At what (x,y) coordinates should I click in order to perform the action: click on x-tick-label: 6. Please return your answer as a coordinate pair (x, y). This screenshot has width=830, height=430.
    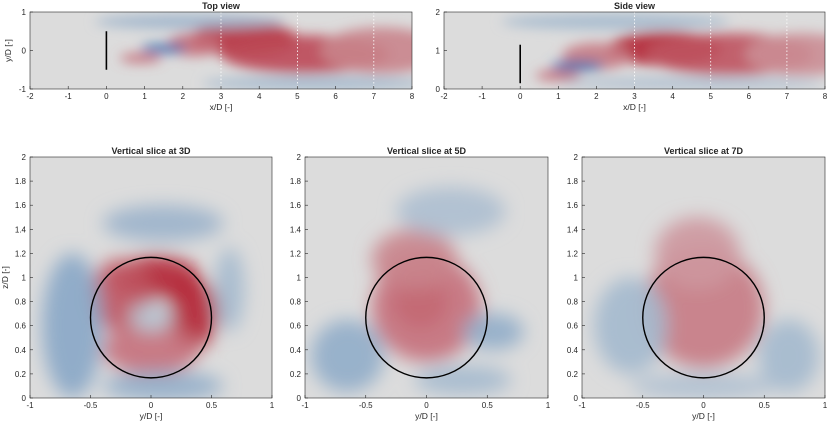
    Looking at the image, I should click on (335, 96).